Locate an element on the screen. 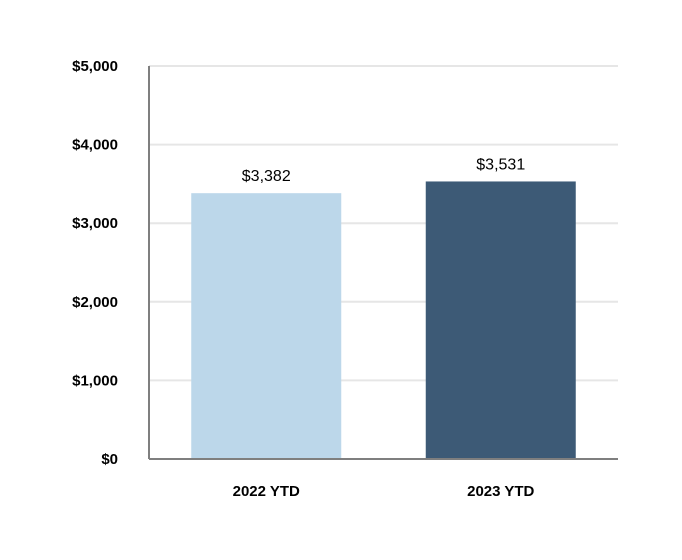 The image size is (682, 560). bar-2023-ytd is located at coordinates (500, 320).